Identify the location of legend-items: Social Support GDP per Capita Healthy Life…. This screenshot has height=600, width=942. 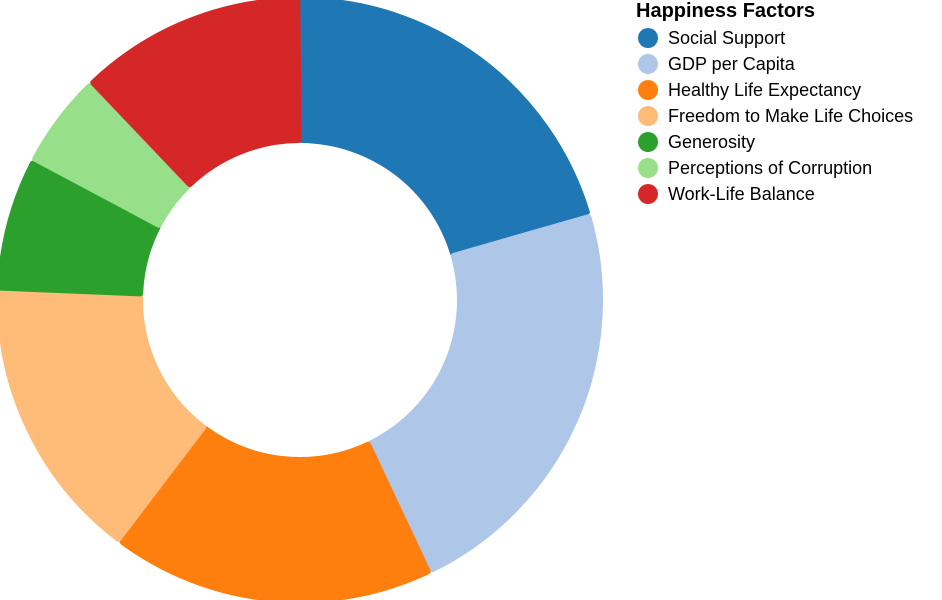
(774, 116).